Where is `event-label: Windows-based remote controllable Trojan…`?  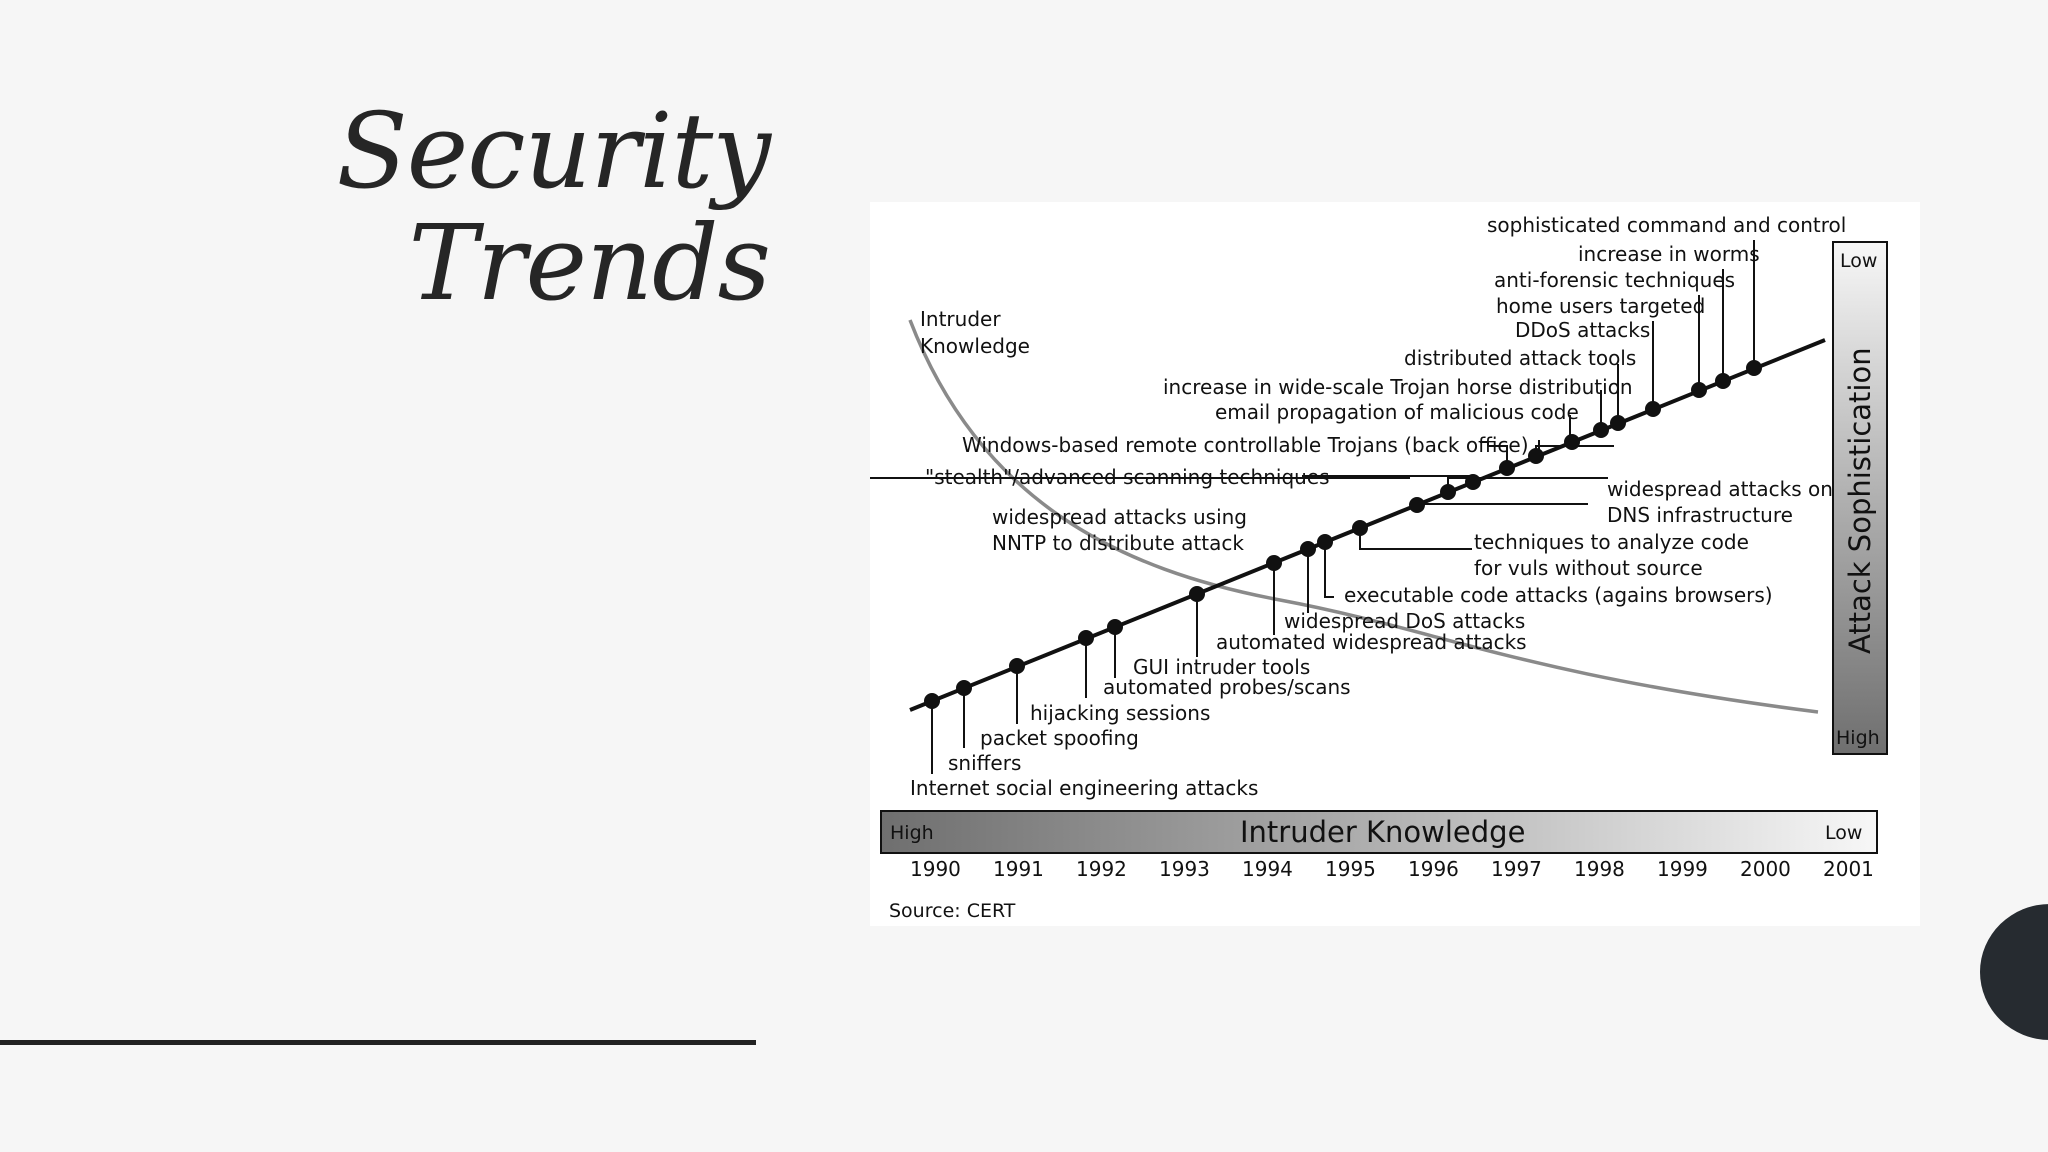 event-label: Windows-based remote controllable Trojan… is located at coordinates (1245, 445).